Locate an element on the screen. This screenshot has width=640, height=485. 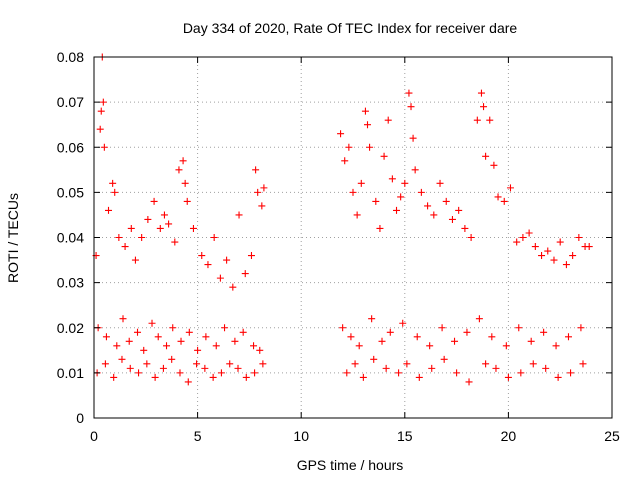
y-tick-label: 0 is located at coordinates (80, 418).